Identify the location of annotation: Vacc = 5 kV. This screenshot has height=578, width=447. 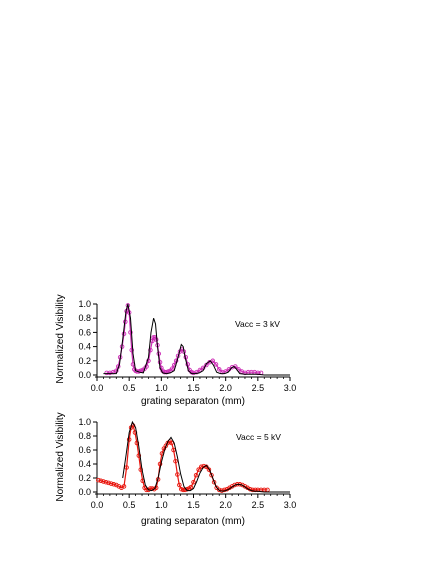
(258, 437).